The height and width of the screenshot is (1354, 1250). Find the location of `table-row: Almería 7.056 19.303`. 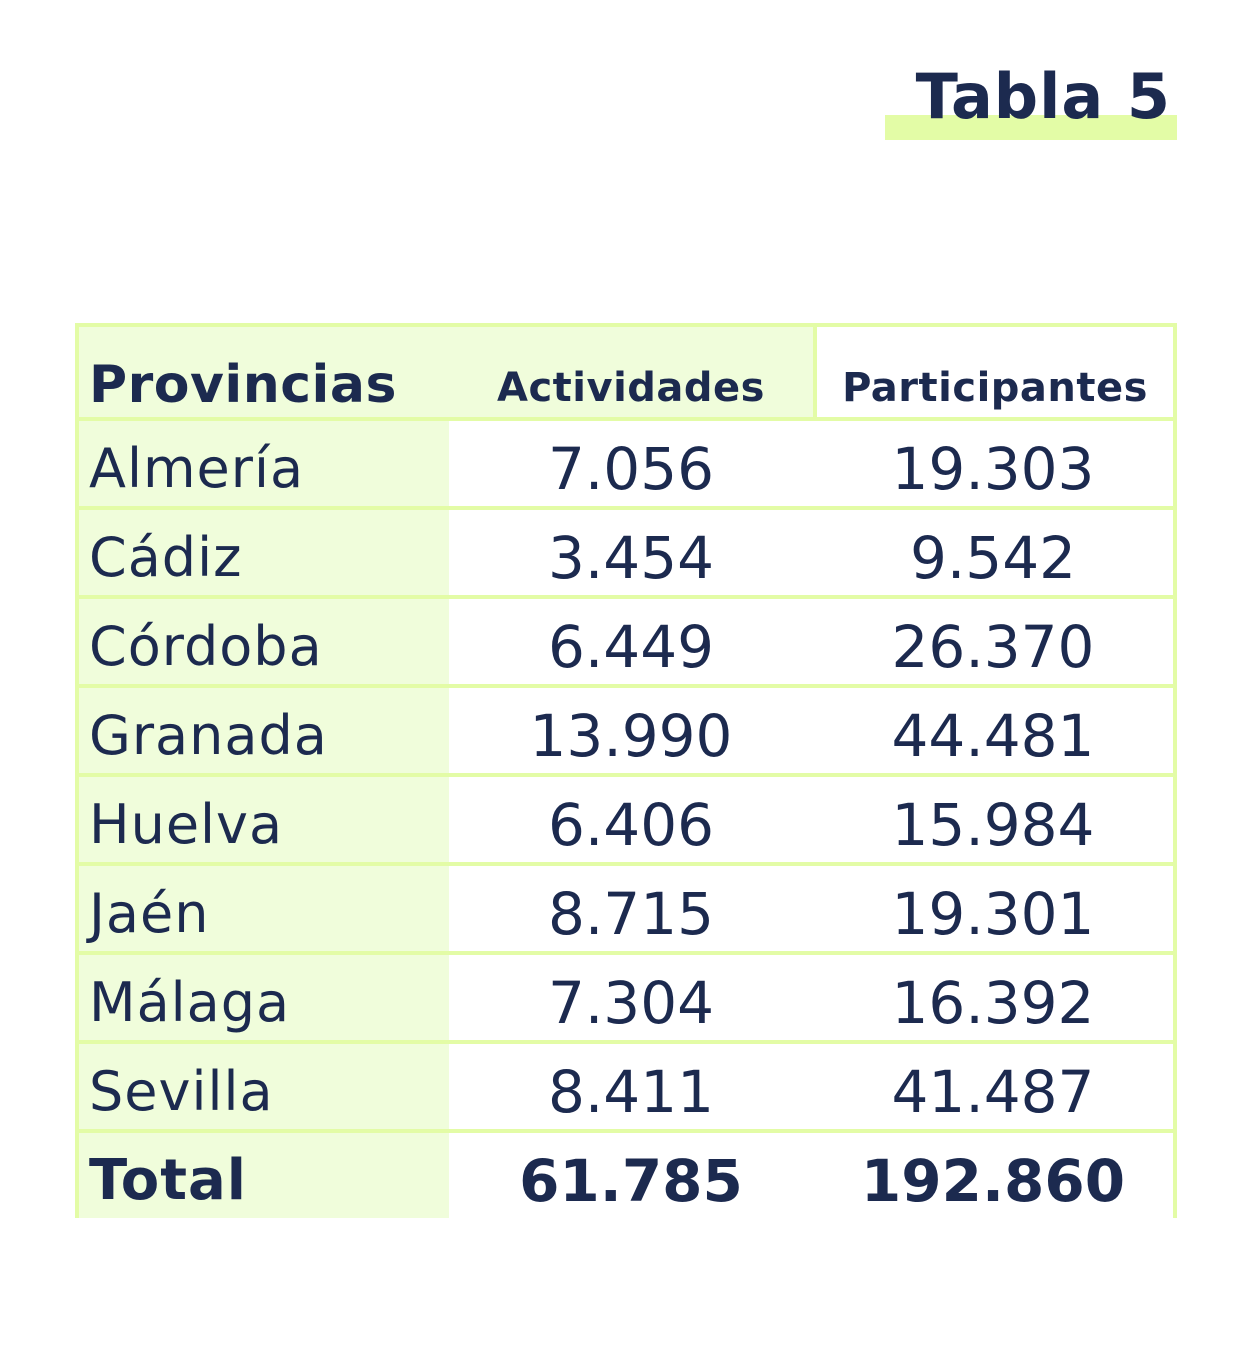

table-row: Almería 7.056 19.303 is located at coordinates (626, 461).